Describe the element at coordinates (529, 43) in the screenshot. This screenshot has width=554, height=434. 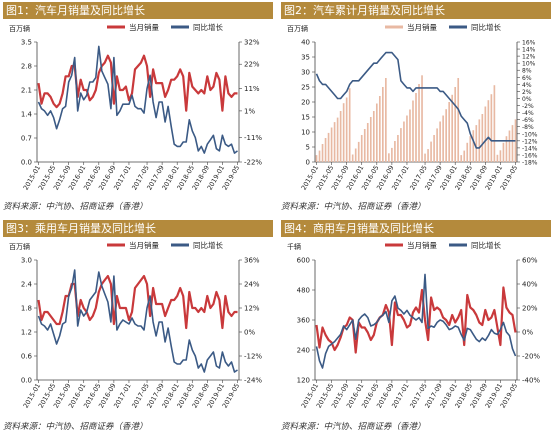
I see `y-right-tick-label: 16%` at that location.